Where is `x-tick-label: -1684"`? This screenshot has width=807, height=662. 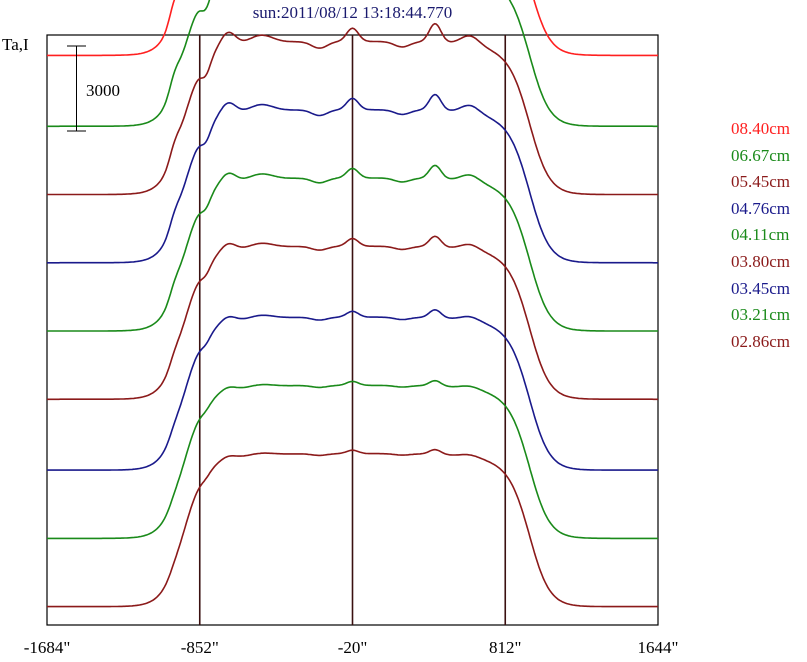
x-tick-label: -1684" is located at coordinates (47, 647).